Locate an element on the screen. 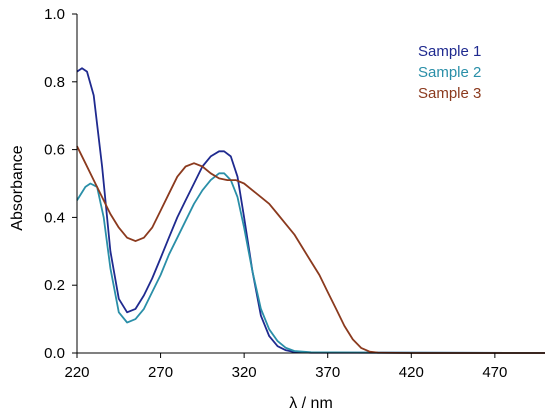 The width and height of the screenshot is (550, 417). x-tick-label: 270 is located at coordinates (160, 372).